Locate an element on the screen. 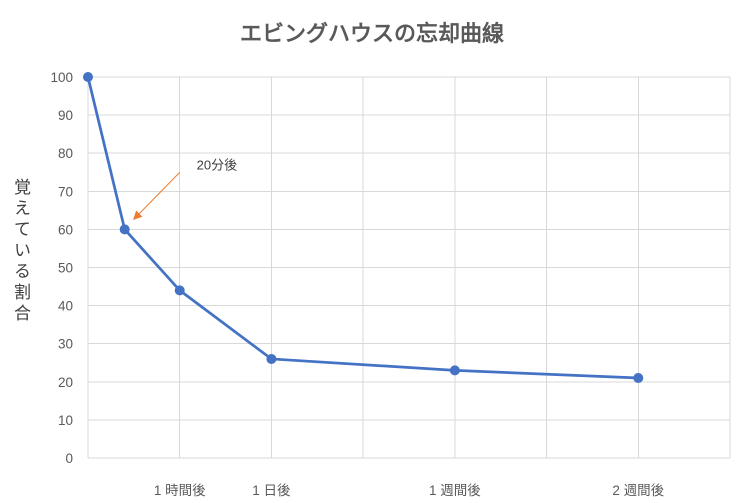 This screenshot has height=503, width=738. y-tick-label: 10 is located at coordinates (65, 420).